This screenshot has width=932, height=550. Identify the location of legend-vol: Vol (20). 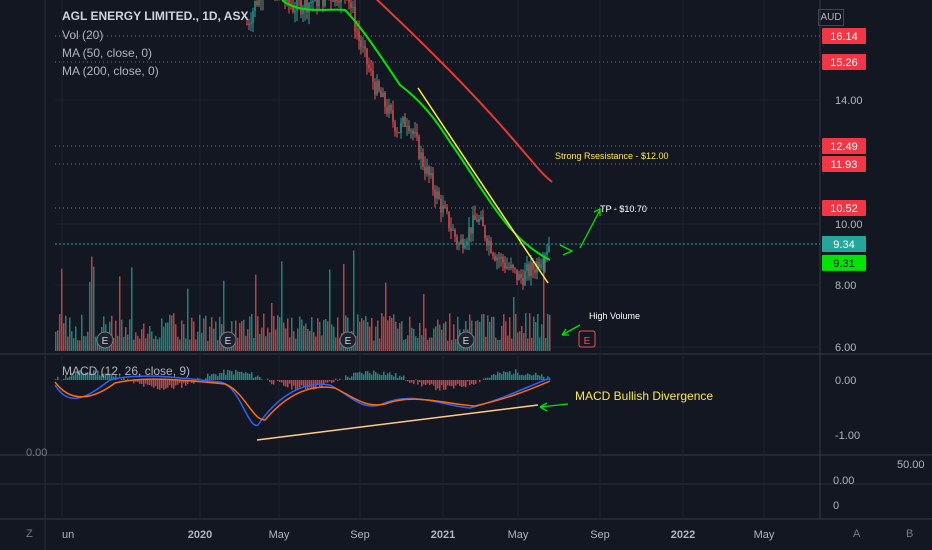
(83, 35).